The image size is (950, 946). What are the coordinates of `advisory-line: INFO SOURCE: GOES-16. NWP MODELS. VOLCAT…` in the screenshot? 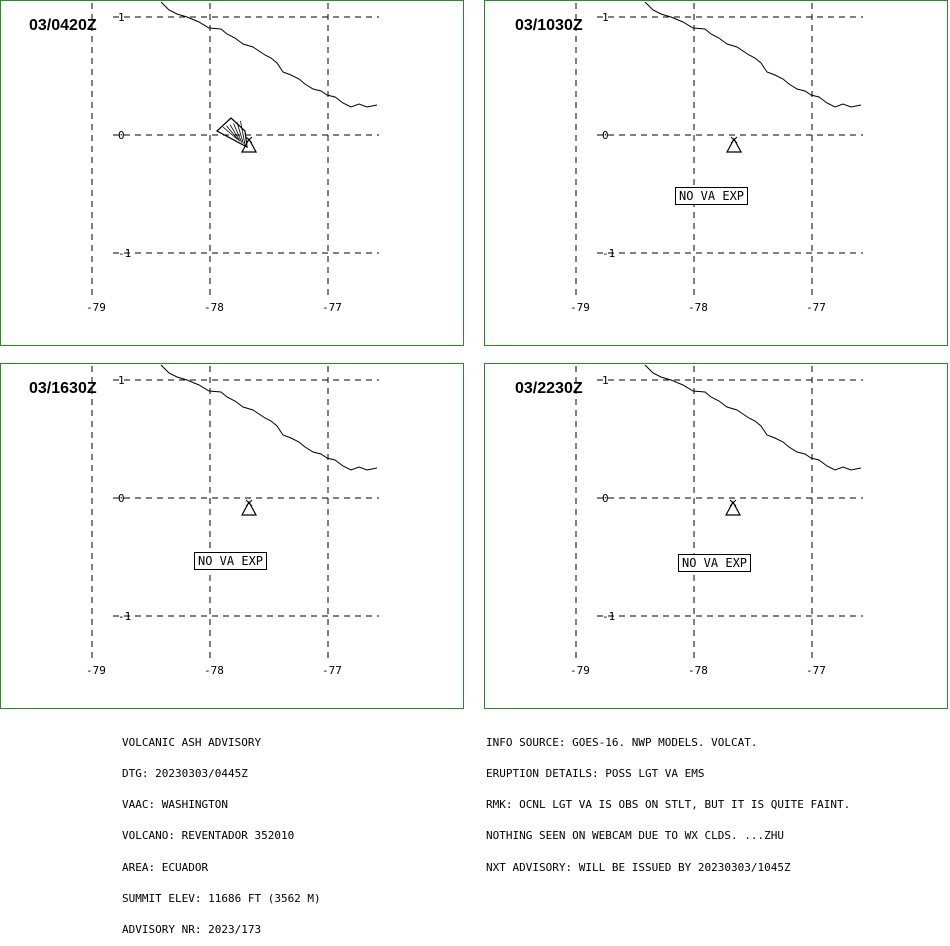 It's located at (622, 742).